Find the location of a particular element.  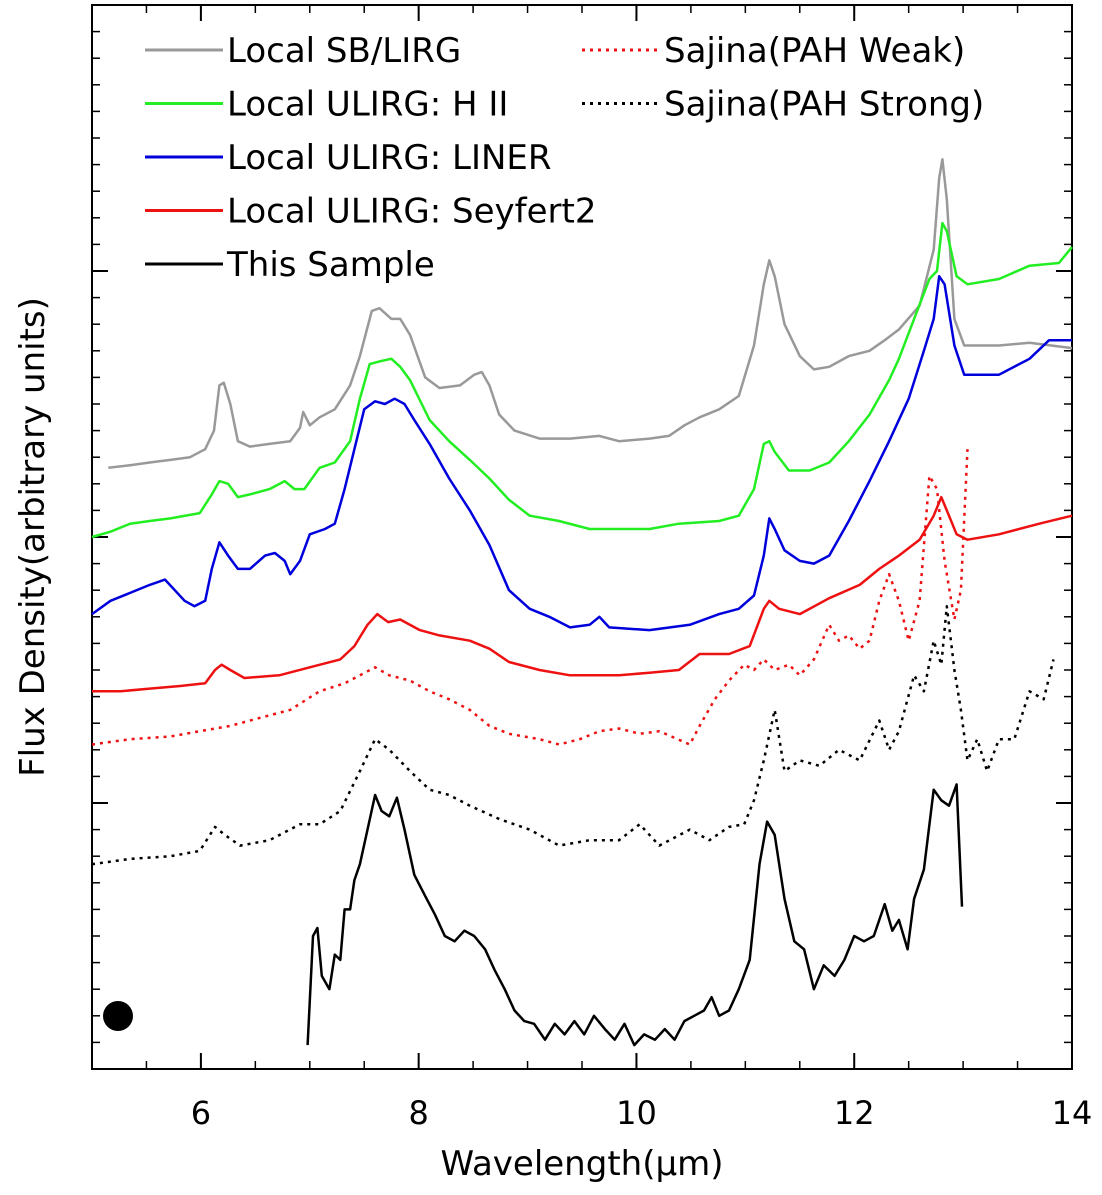

y-axis-label: Flux Density(arbitrary units) is located at coordinates (33, 537).